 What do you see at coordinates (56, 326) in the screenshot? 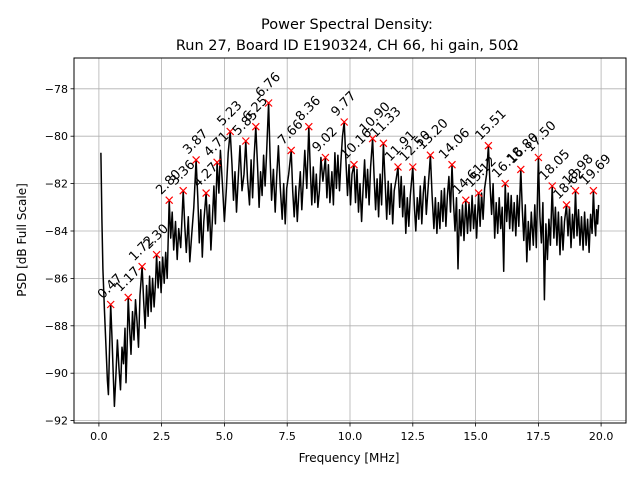
I see `y-tick-label: −88` at bounding box center [56, 326].